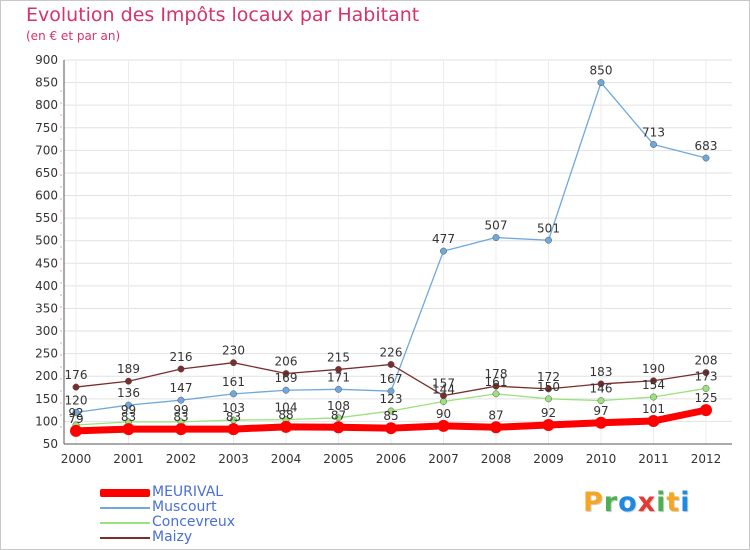 This screenshot has width=750, height=550. I want to click on y-tick-label: 450, so click(46, 263).